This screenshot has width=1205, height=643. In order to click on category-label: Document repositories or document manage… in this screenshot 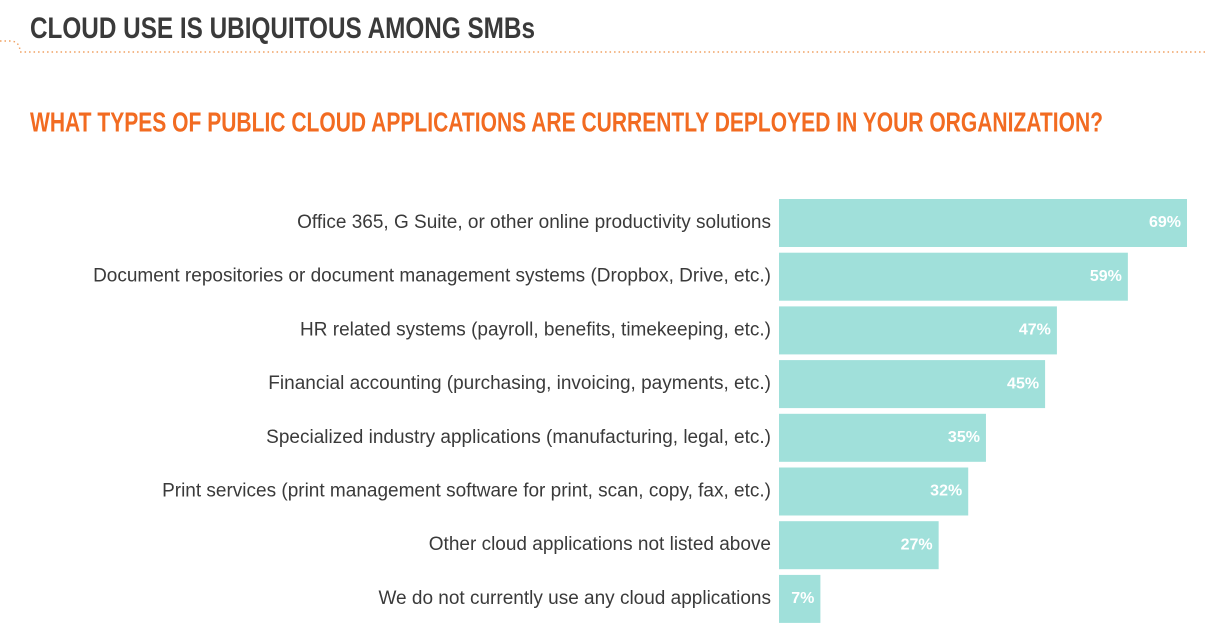, I will do `click(432, 276)`.